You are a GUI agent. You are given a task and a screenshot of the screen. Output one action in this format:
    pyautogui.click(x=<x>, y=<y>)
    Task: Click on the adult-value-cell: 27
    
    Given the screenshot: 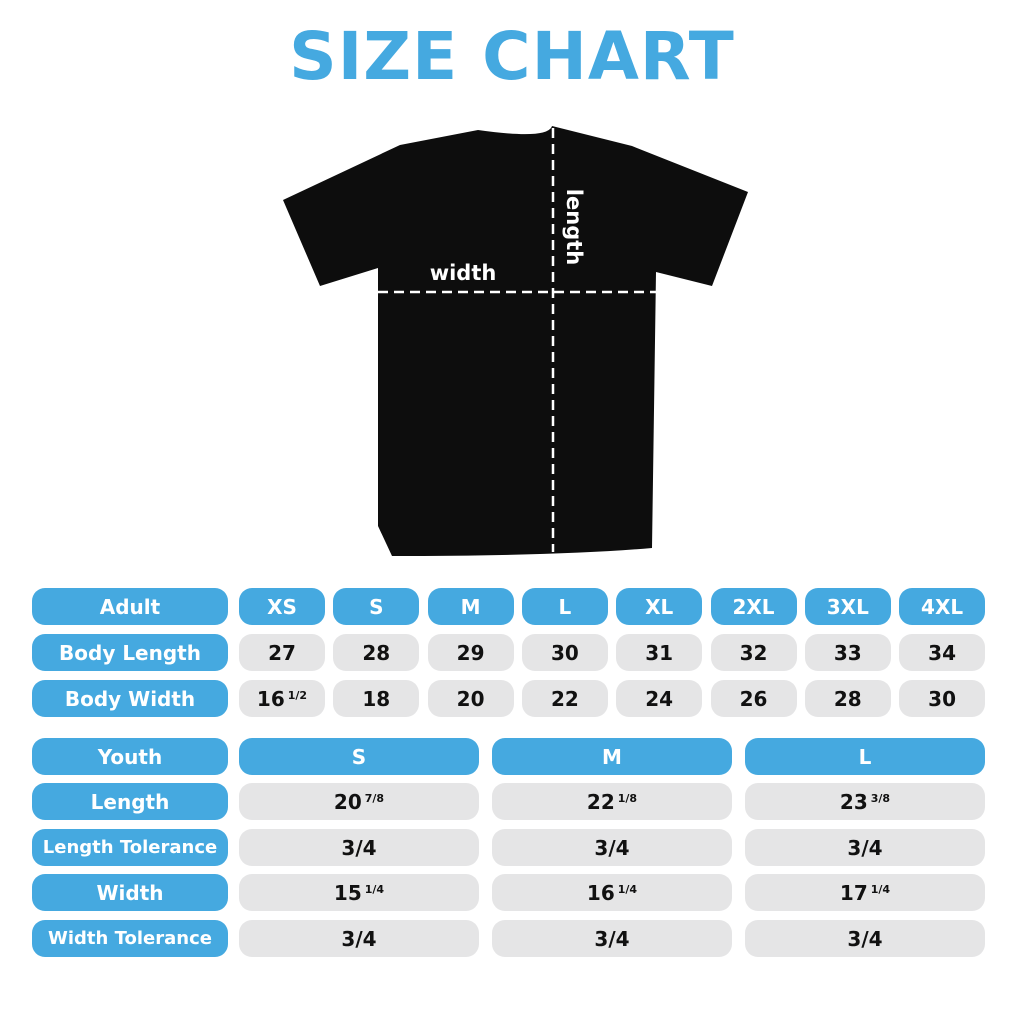 What is the action you would take?
    pyautogui.click(x=282, y=652)
    